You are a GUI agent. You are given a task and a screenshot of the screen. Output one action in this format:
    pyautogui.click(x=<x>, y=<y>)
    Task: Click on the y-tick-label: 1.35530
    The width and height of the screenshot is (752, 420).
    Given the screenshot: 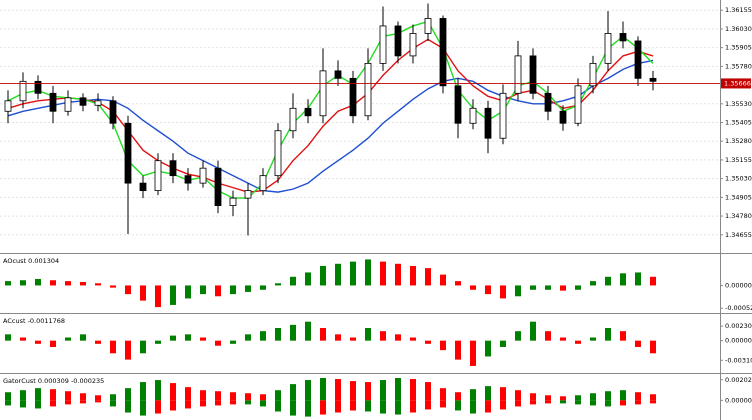 What is the action you would take?
    pyautogui.click(x=738, y=104)
    